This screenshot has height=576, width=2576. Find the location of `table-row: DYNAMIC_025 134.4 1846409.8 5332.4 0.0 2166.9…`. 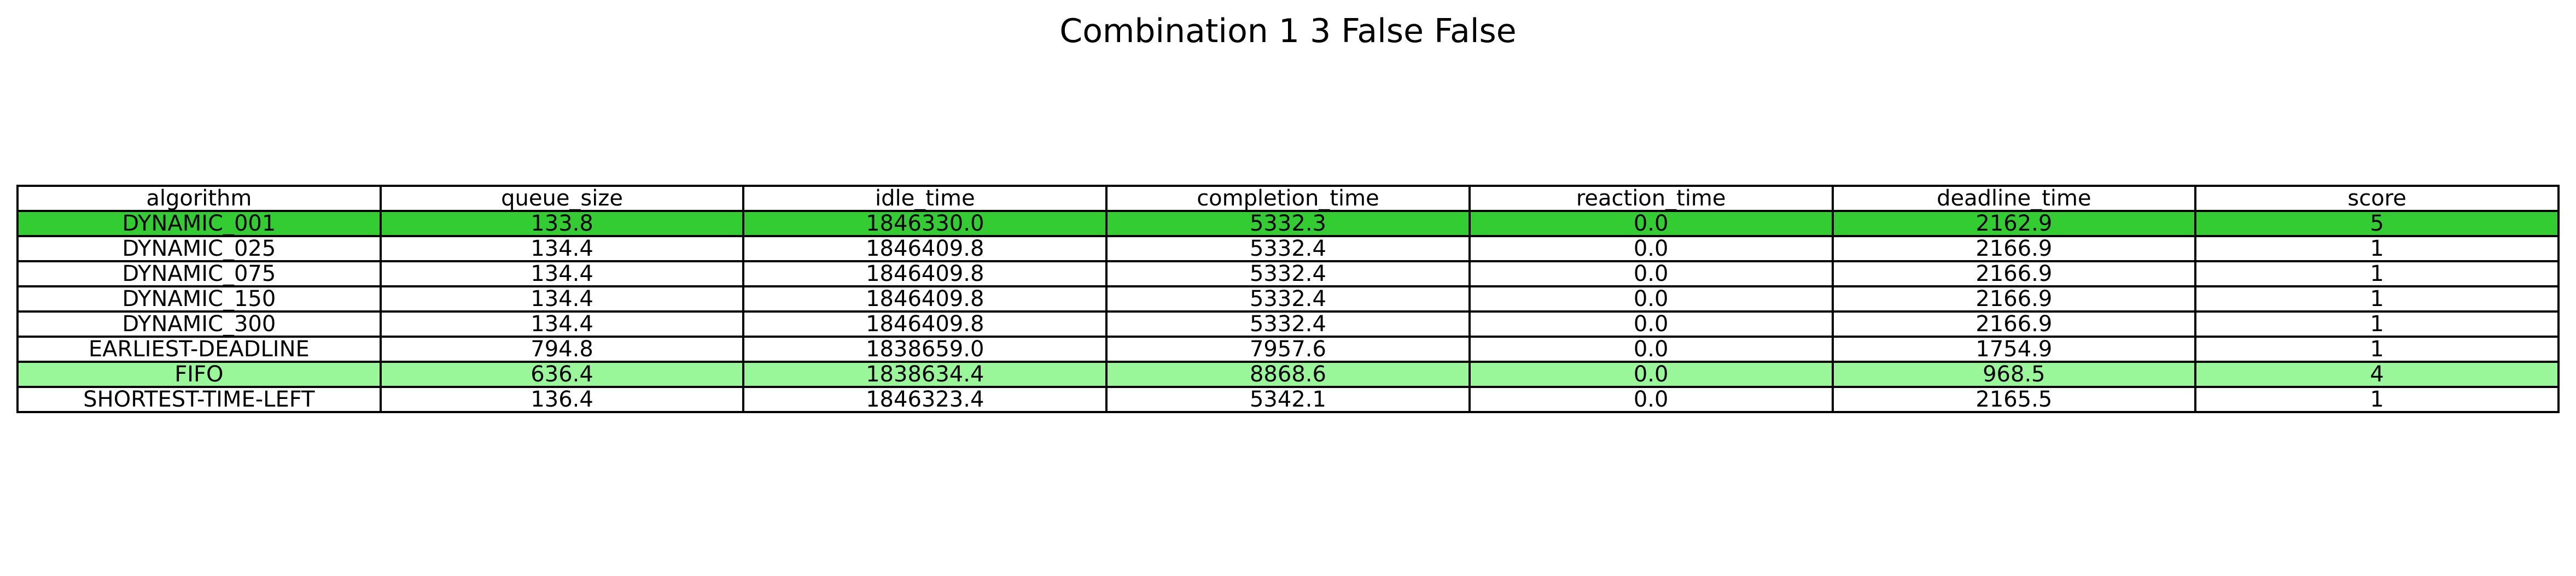

table-row: DYNAMIC_025 134.4 1846409.8 5332.4 0.0 2166.9… is located at coordinates (1288, 249).